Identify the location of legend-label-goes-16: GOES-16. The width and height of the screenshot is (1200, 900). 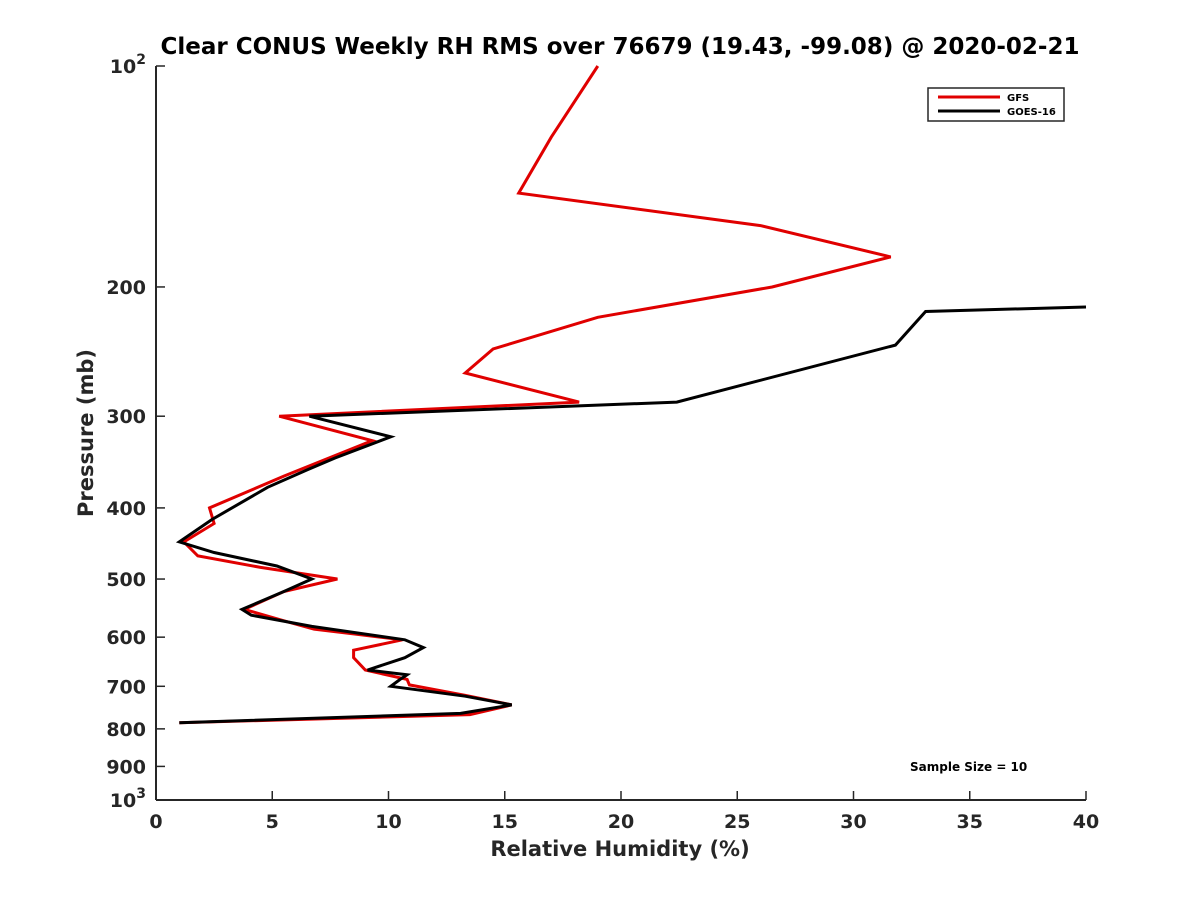
(1031, 112).